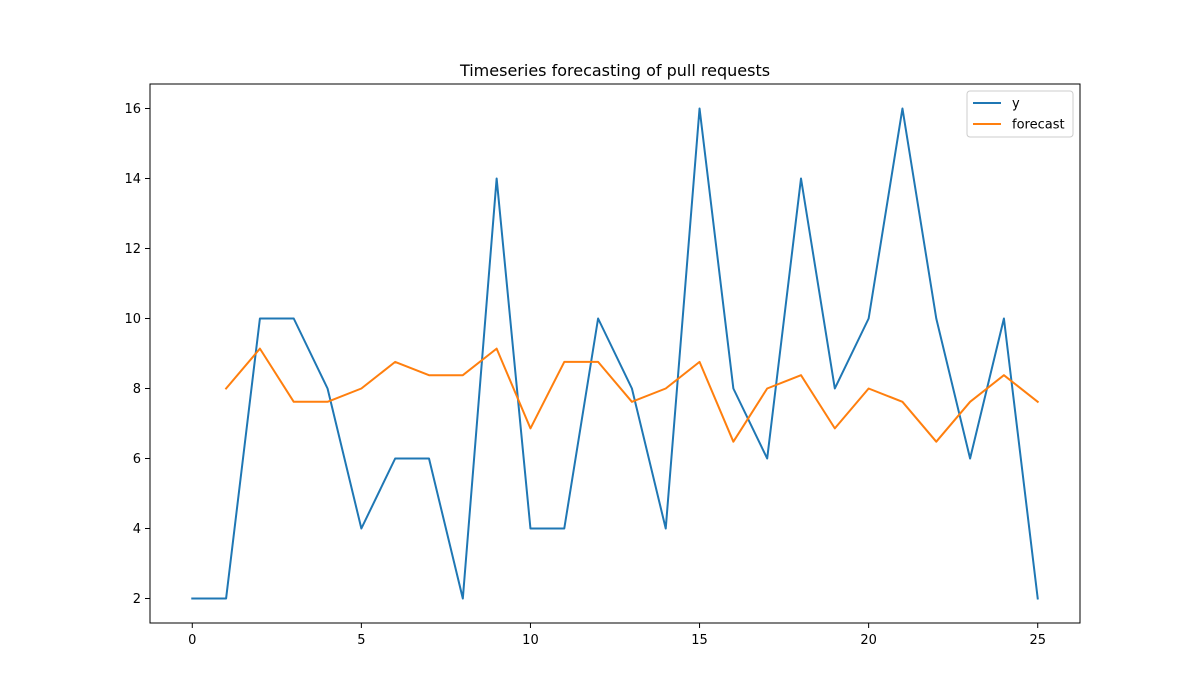 The width and height of the screenshot is (1200, 700). What do you see at coordinates (137, 389) in the screenshot?
I see `y-tick-label: 8` at bounding box center [137, 389].